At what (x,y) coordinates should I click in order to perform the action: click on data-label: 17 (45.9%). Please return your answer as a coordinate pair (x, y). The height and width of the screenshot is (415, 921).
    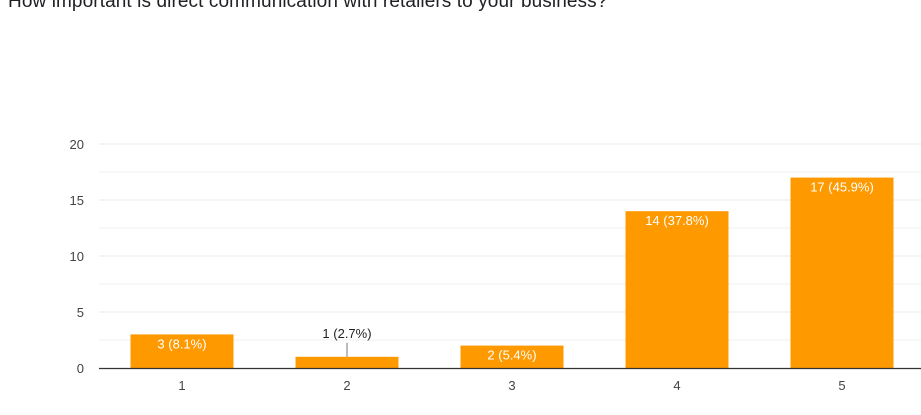
    Looking at the image, I should click on (842, 187).